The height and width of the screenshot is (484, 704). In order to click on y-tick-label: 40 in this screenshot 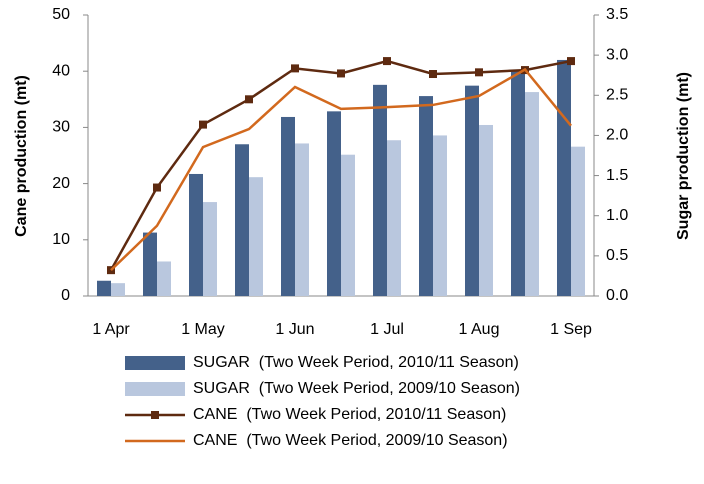, I will do `click(61, 70)`.